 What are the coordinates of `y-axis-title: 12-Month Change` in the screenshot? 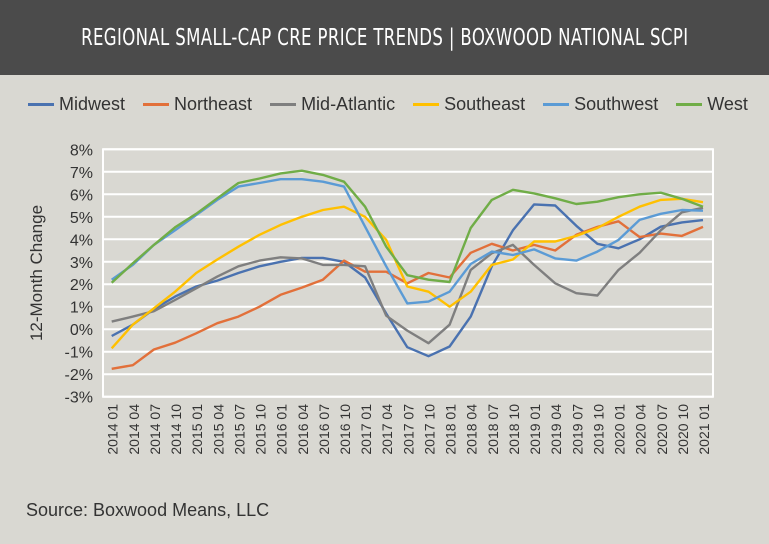 It's located at (36, 273).